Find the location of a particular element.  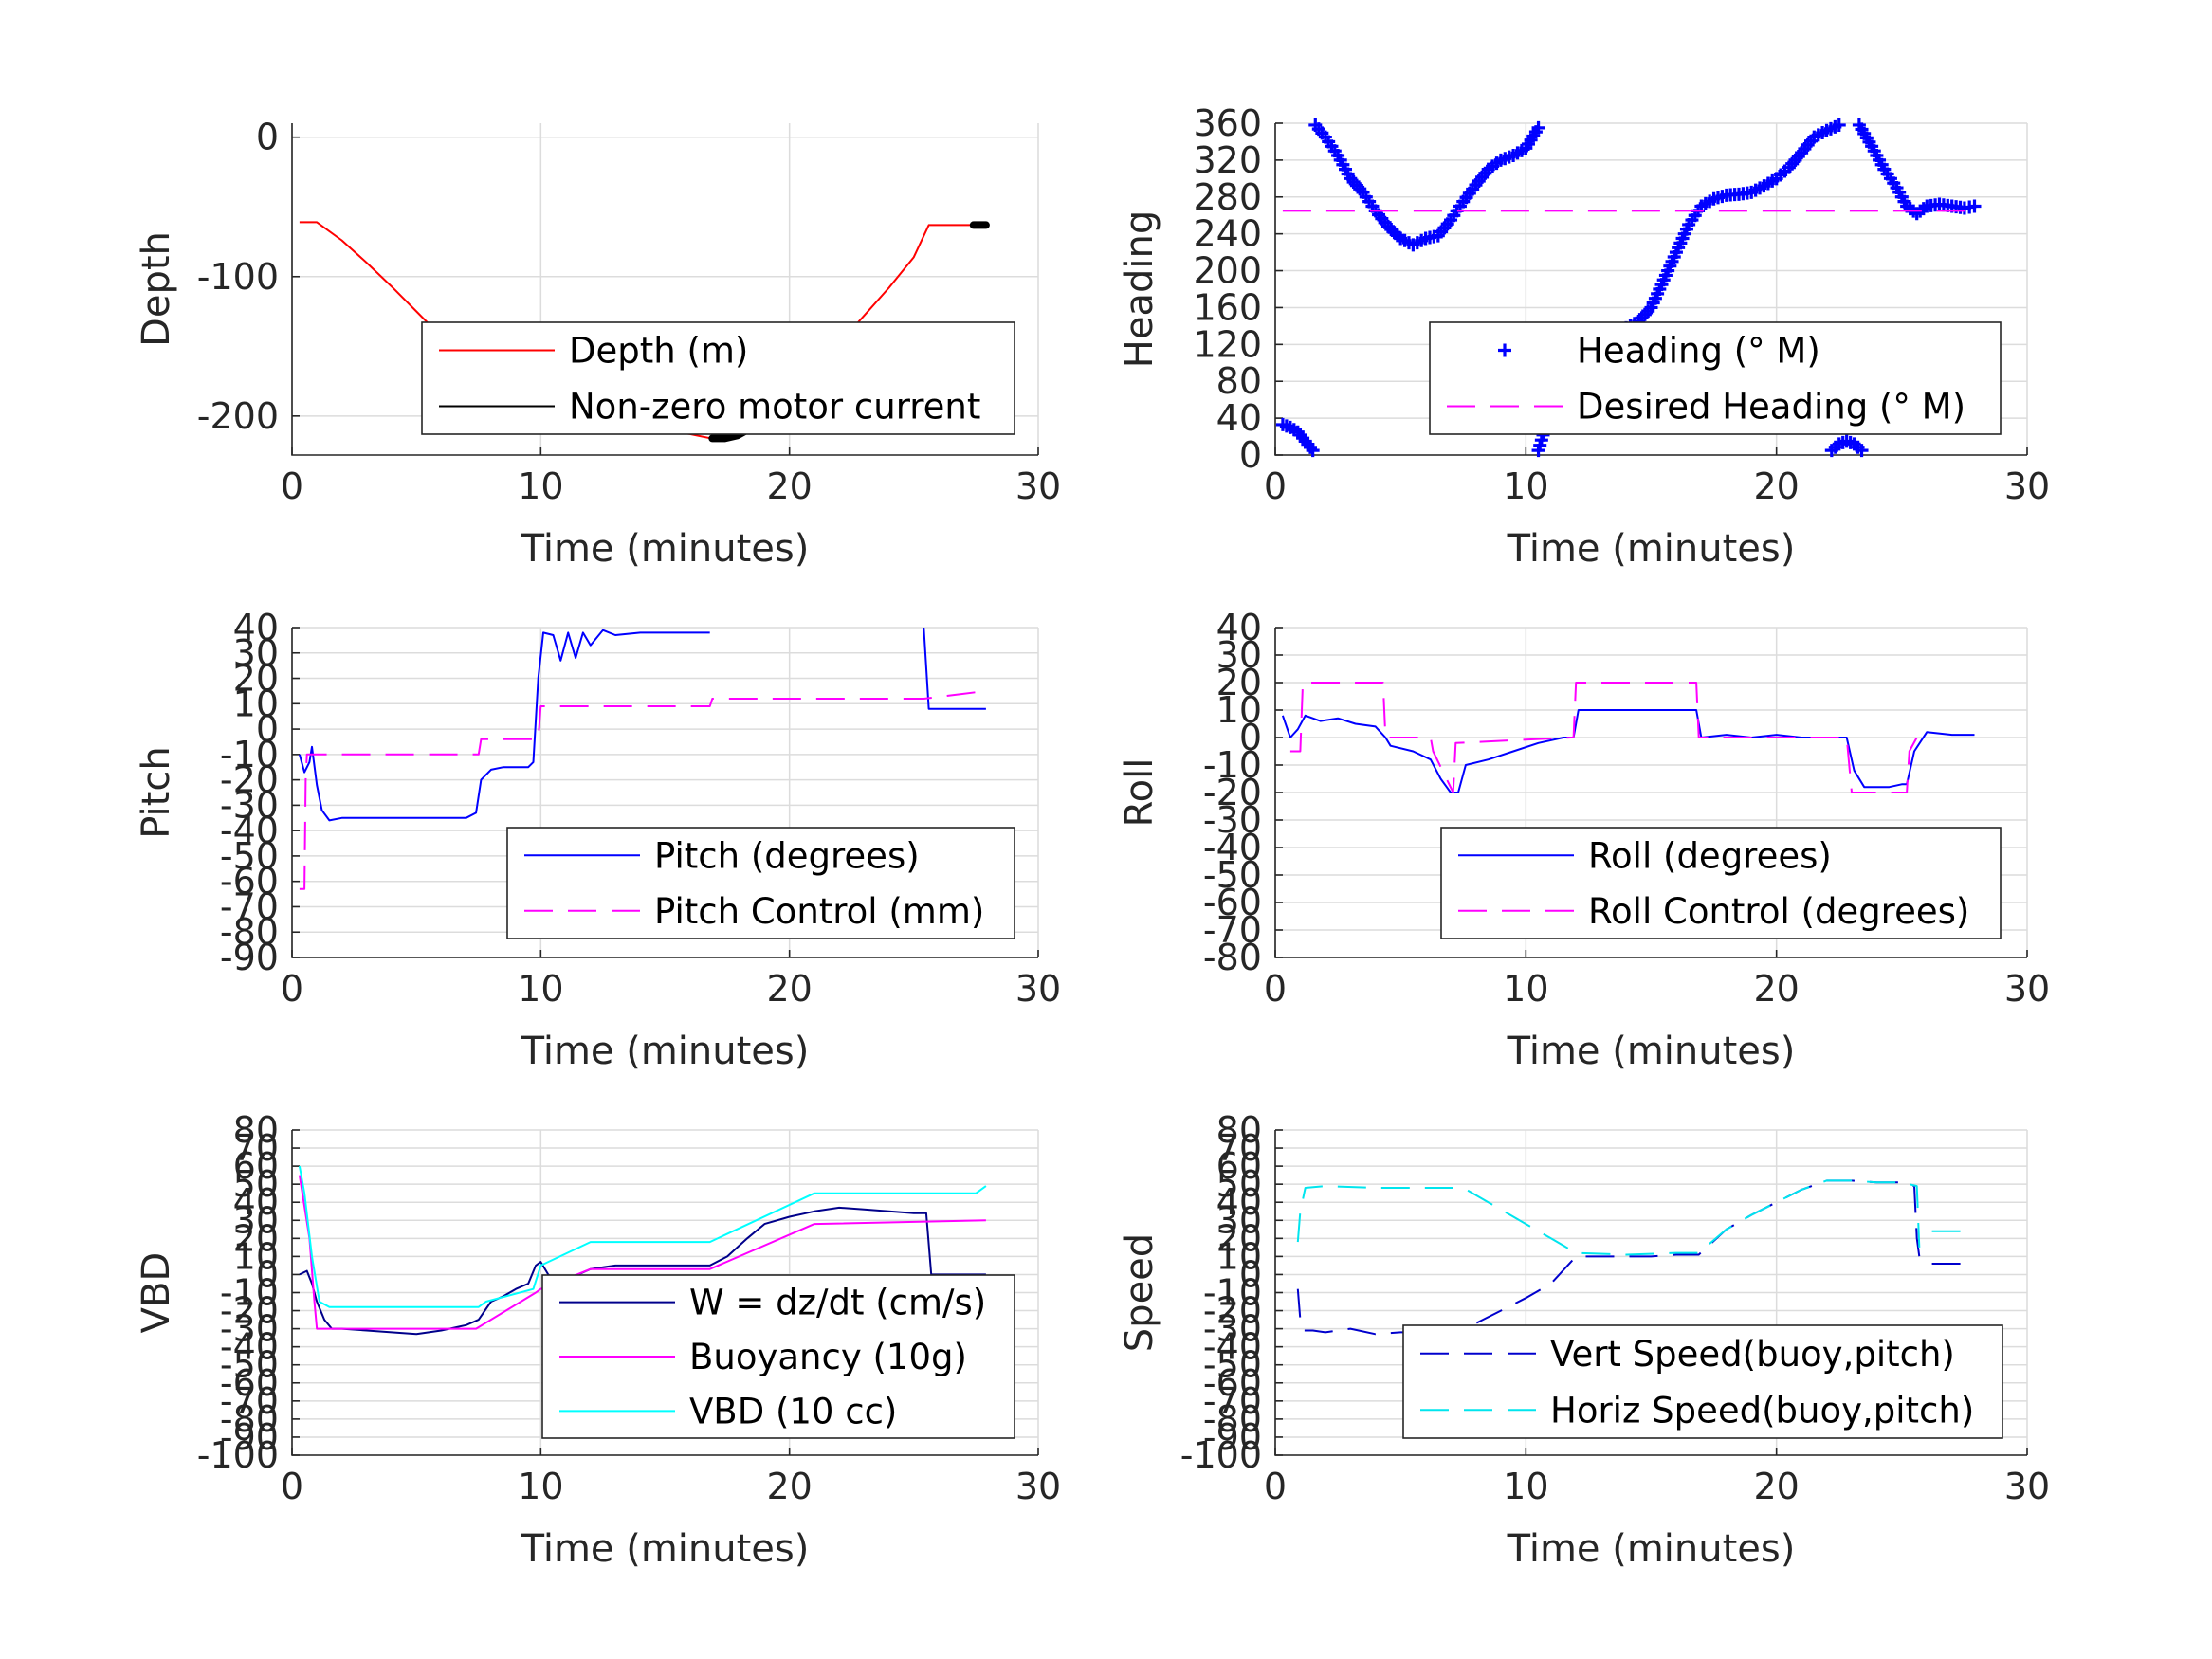

legend-label: Vert Speed(buoy,pitch) is located at coordinates (1752, 1354).